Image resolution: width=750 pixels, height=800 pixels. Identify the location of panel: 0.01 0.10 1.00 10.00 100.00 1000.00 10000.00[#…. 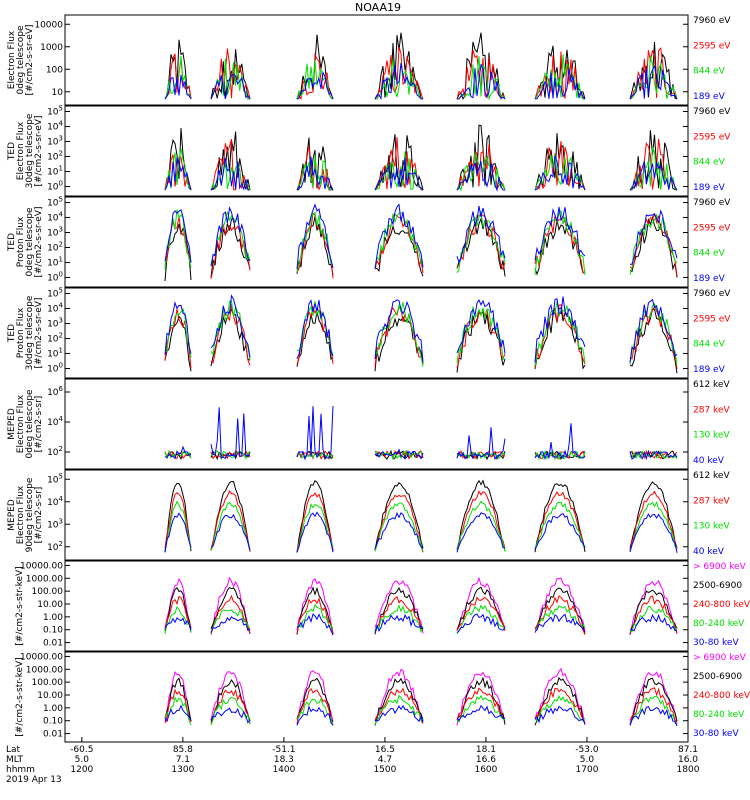
(382, 606).